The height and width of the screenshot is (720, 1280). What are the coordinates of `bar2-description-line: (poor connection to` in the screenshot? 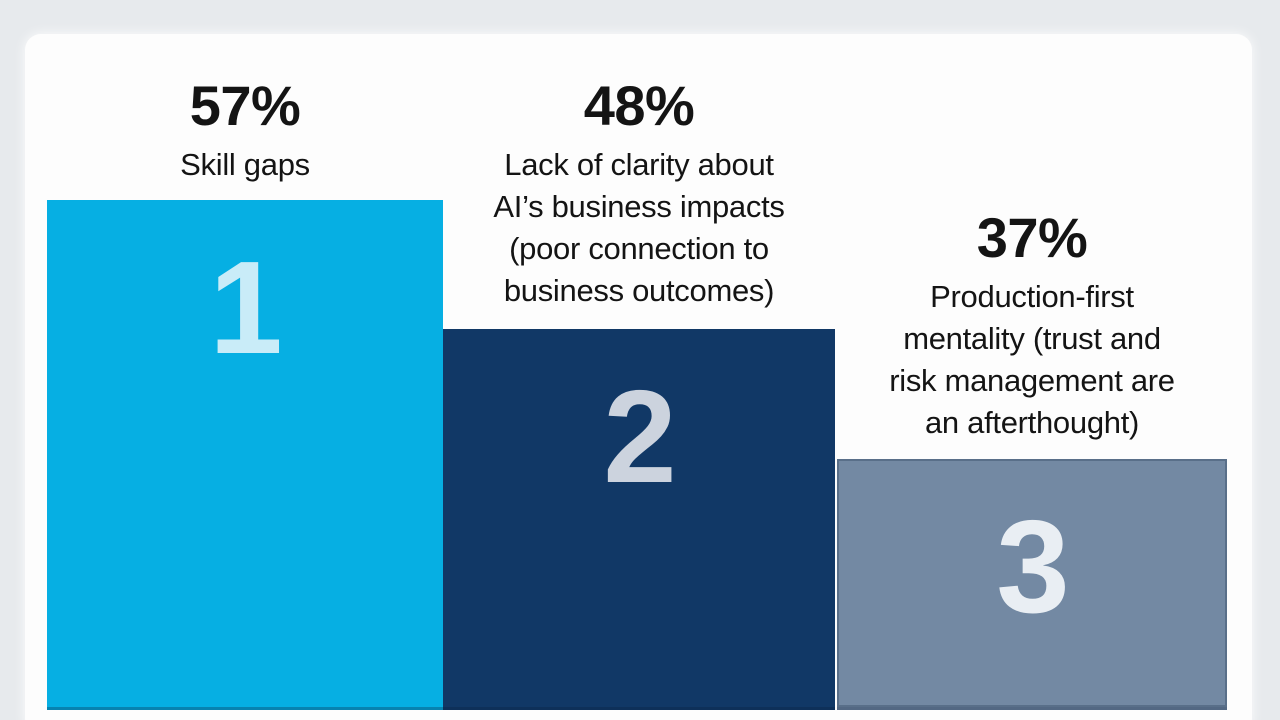 It's located at (639, 248).